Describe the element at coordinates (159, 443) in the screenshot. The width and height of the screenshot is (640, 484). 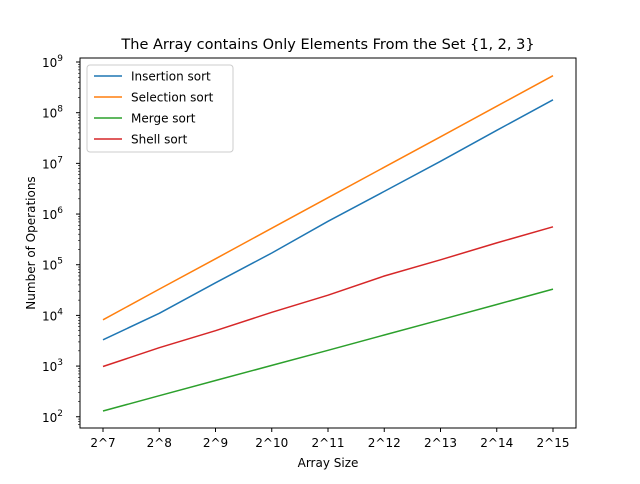
I see `x-tick-label: 2^8` at that location.